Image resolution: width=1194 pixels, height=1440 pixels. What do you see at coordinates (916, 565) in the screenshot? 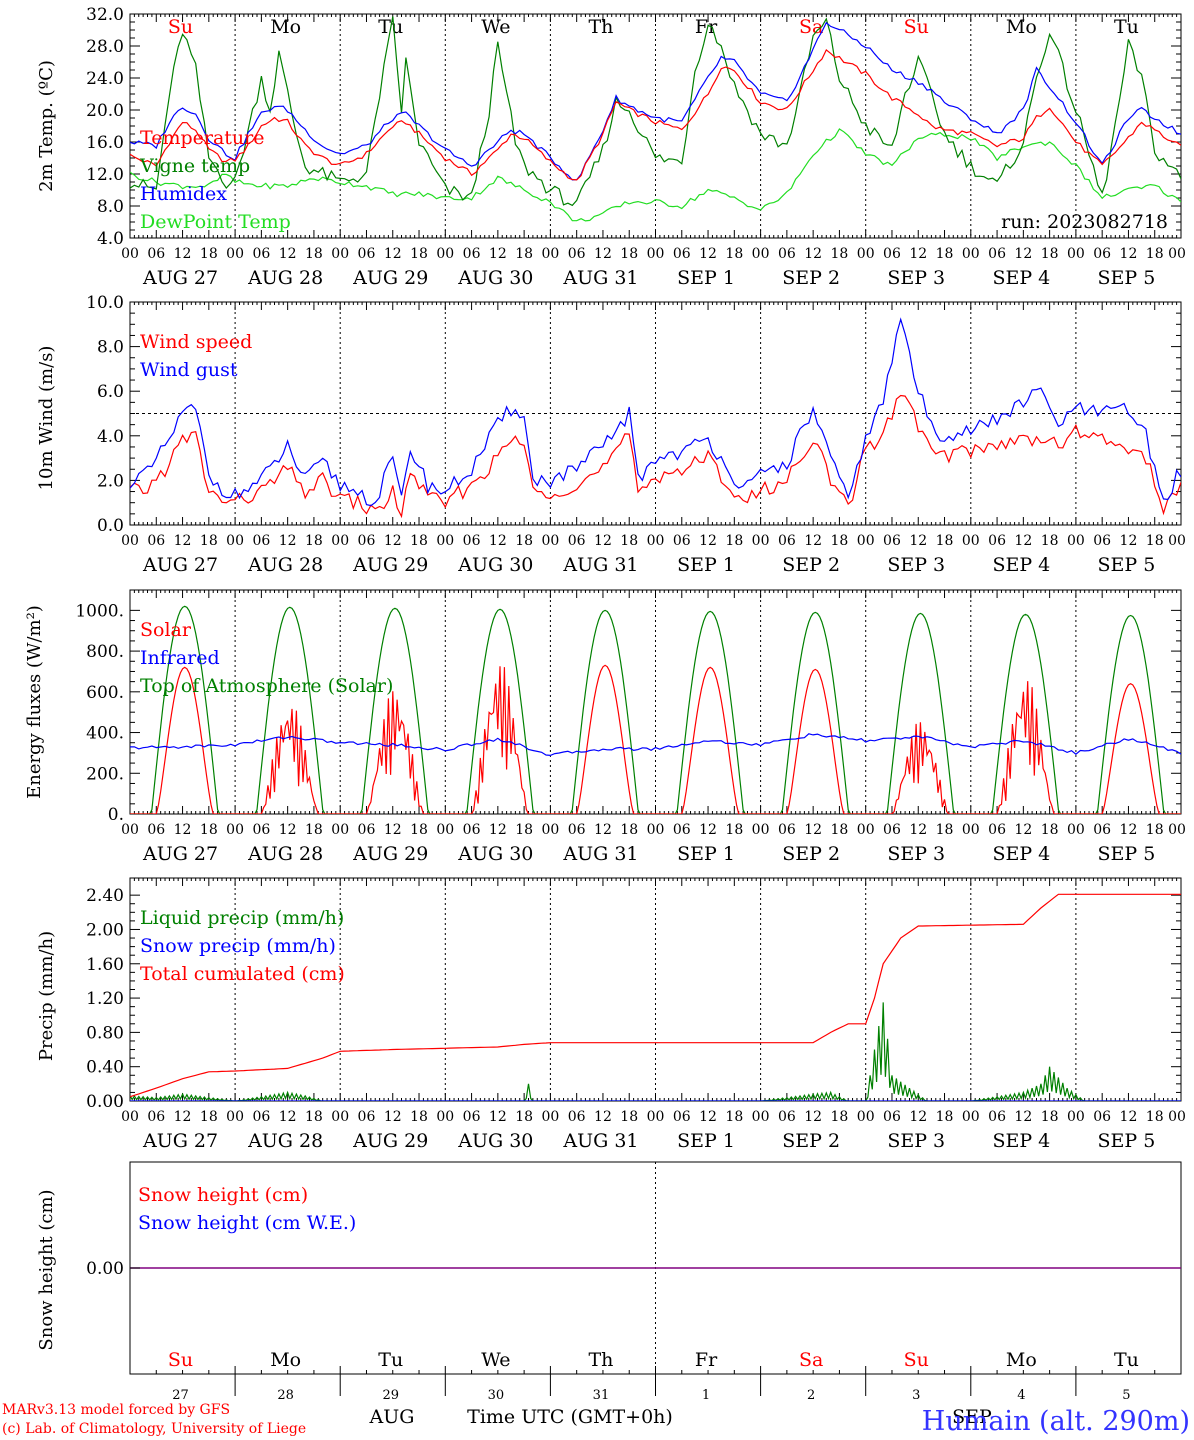
I see `wind-date-label: SEP 3` at bounding box center [916, 565].